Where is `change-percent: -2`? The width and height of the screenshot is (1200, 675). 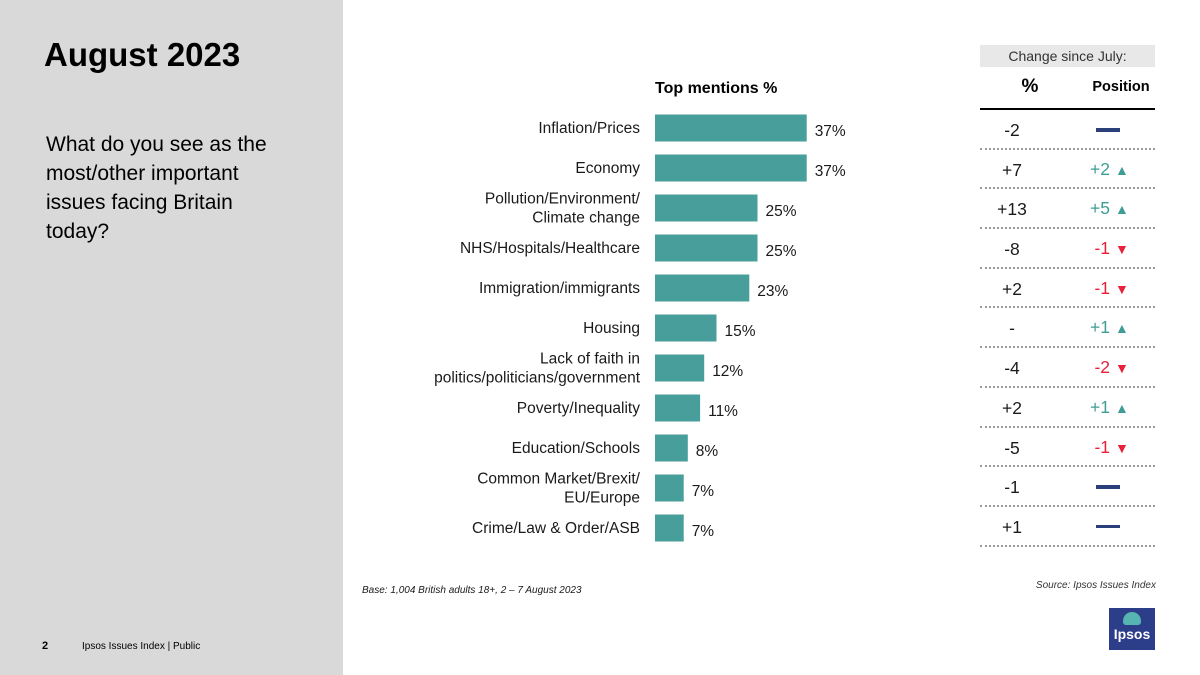
change-percent: -2 is located at coordinates (1012, 130).